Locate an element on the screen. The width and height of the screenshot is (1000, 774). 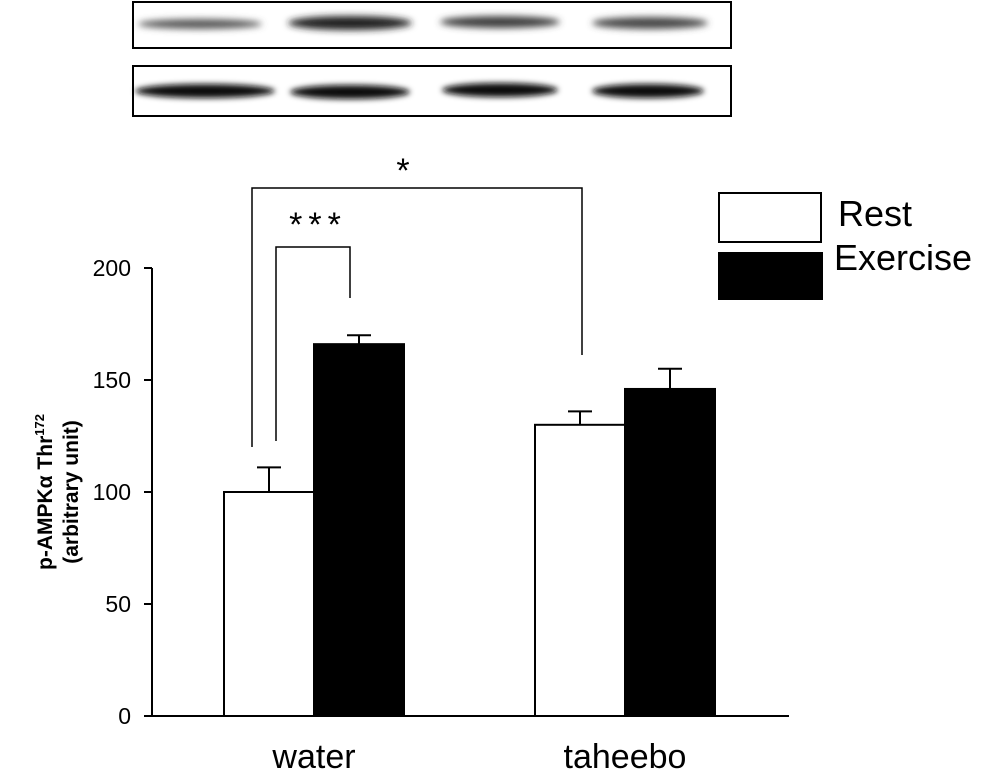
legend-swatch-exercise is located at coordinates (770, 276).